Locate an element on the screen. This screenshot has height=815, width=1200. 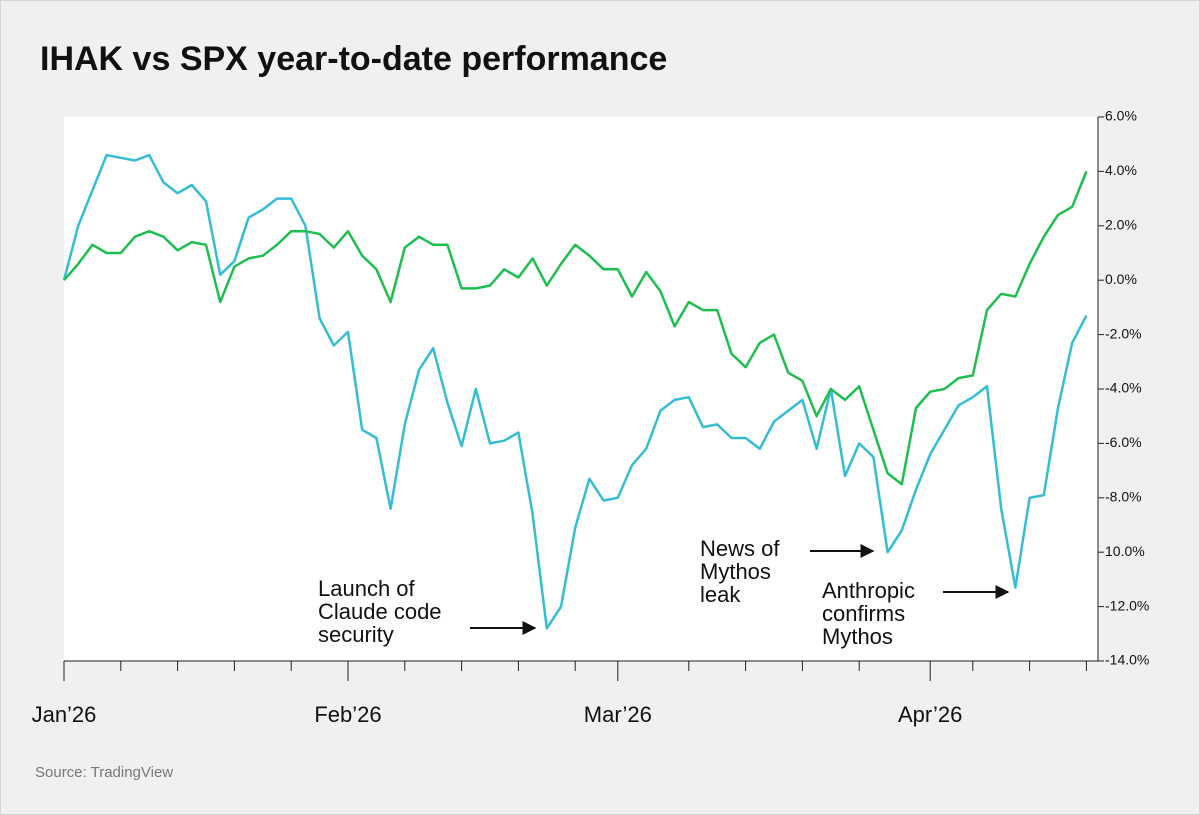
y-tick-label: 10.0% is located at coordinates (1125, 551).